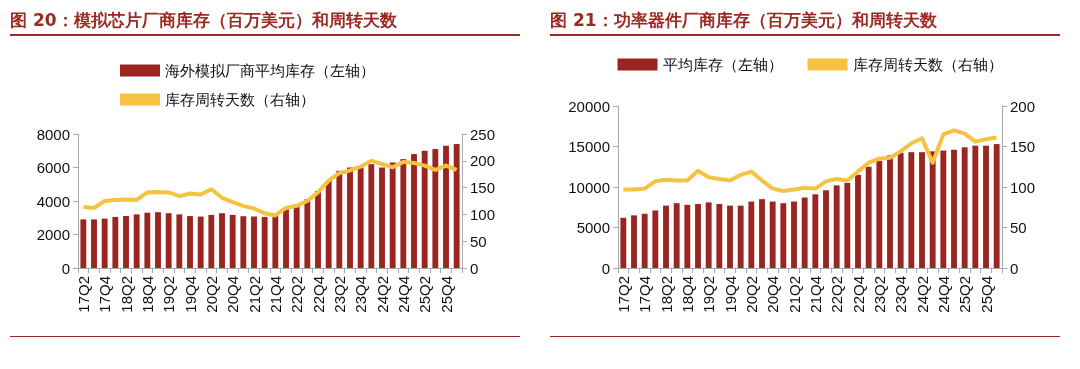  What do you see at coordinates (240, 99) in the screenshot?
I see `legend-label: 库存周转天数（右轴）` at bounding box center [240, 99].